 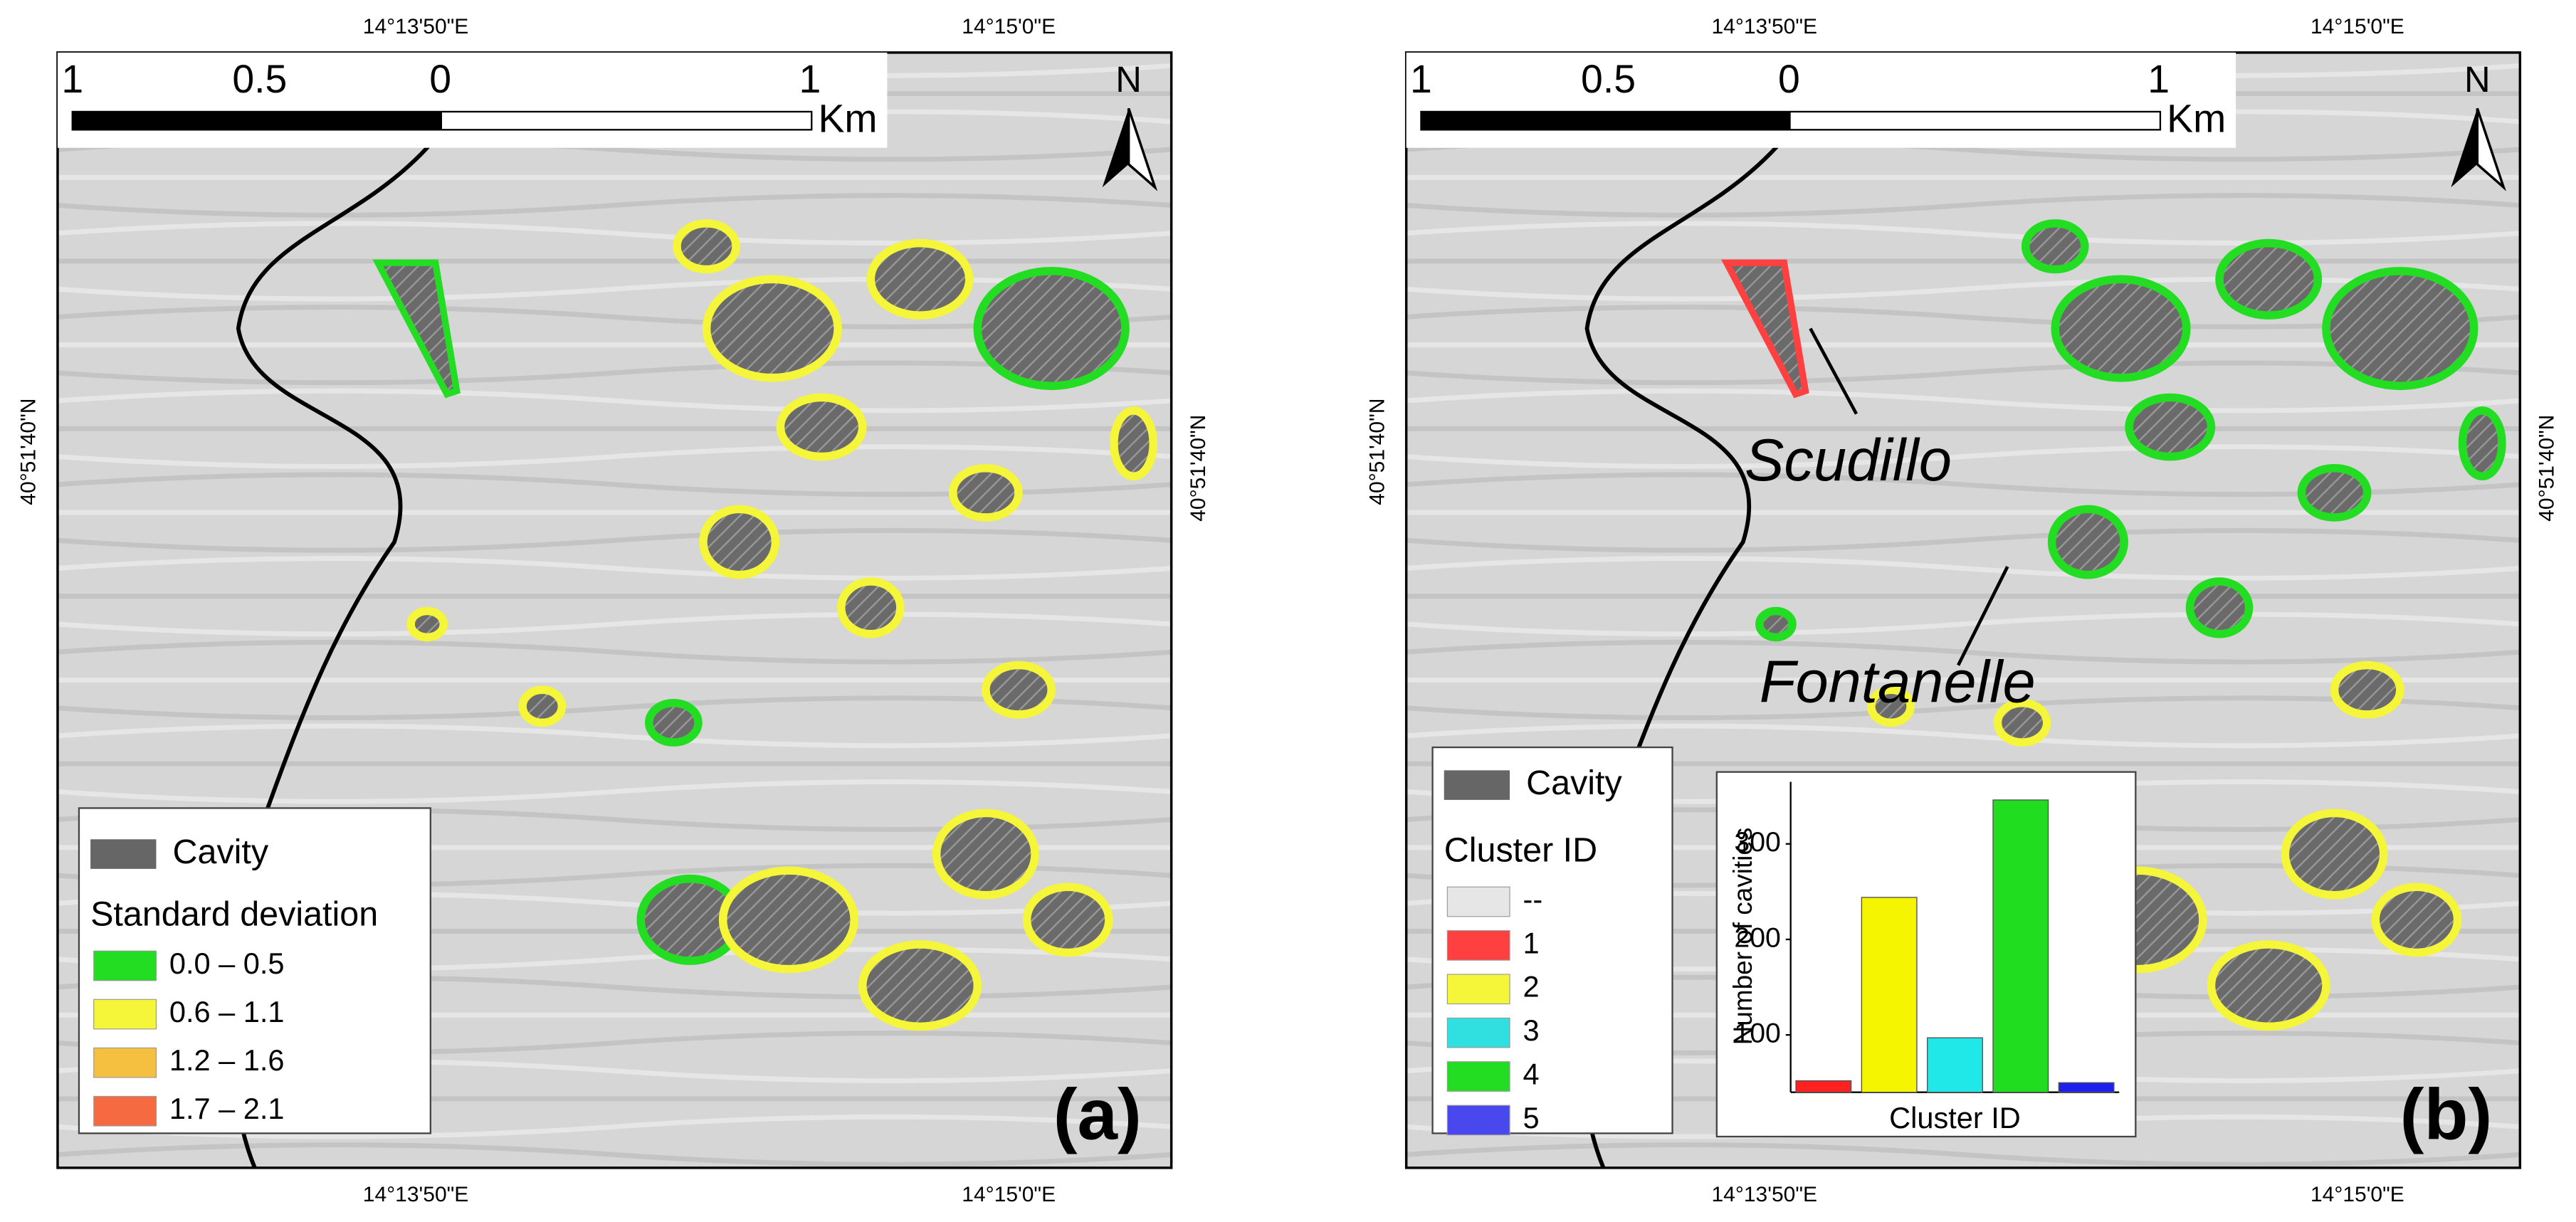 What do you see at coordinates (1532, 1030) in the screenshot?
I see `legend-label: 3` at bounding box center [1532, 1030].